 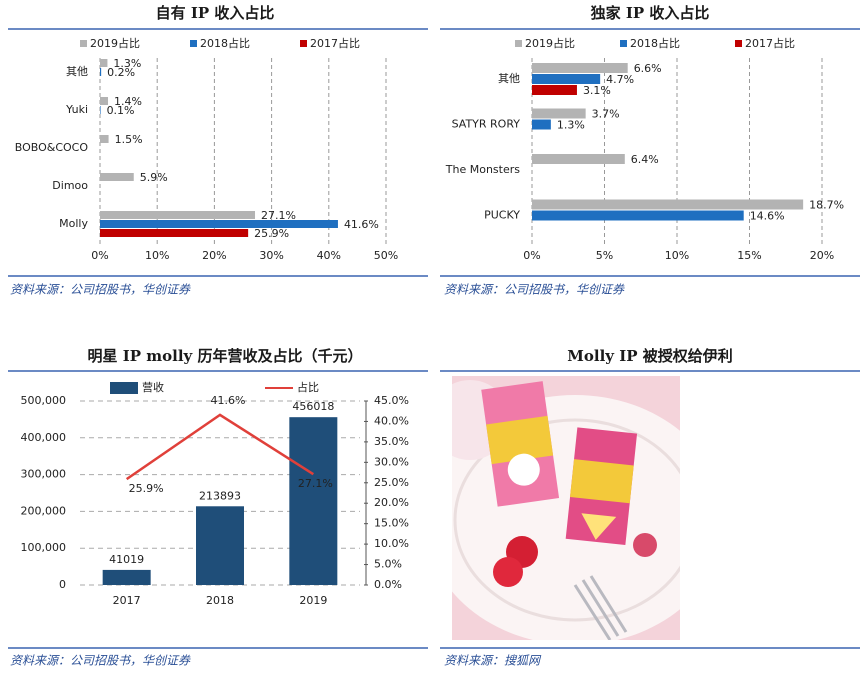 I want to click on y-tick-label: 0, so click(x=62, y=584).